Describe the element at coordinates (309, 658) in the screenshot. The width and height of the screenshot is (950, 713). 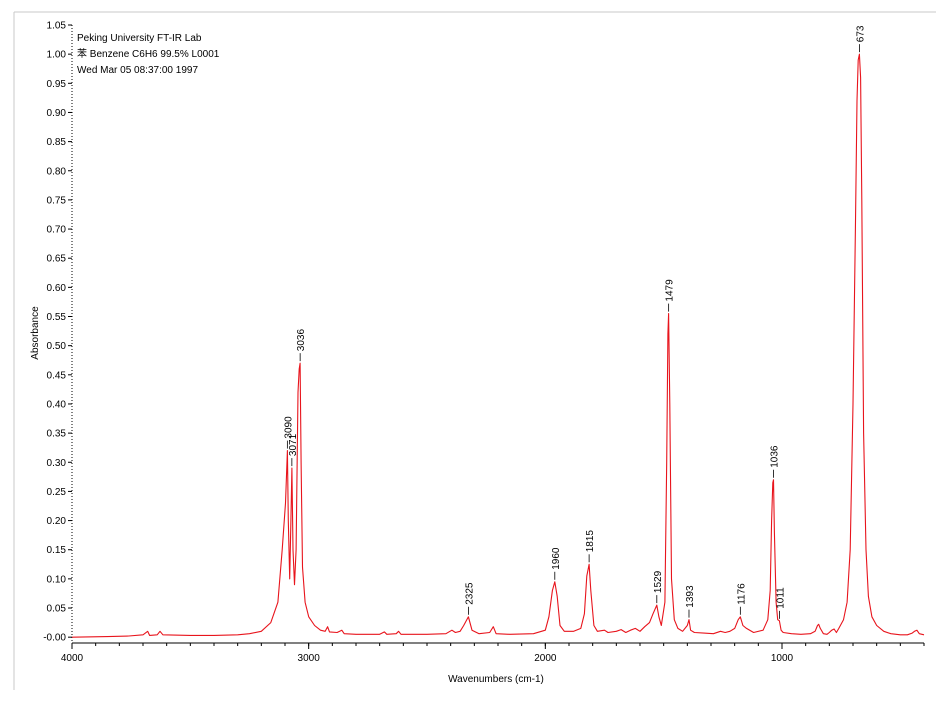
I see `x-tick-label-1: 3000` at that location.